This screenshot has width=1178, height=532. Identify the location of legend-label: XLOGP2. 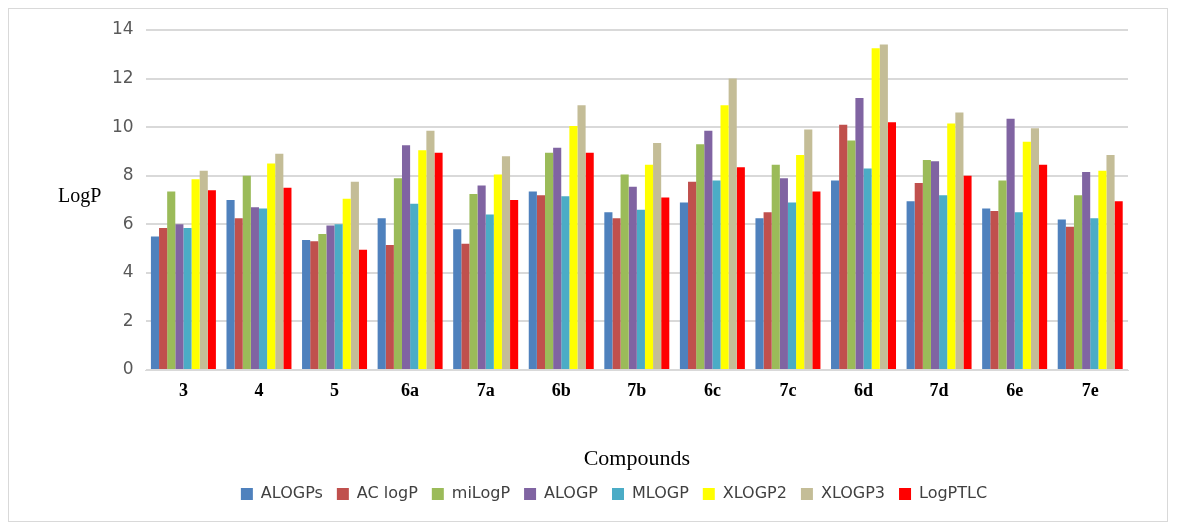
(754, 493).